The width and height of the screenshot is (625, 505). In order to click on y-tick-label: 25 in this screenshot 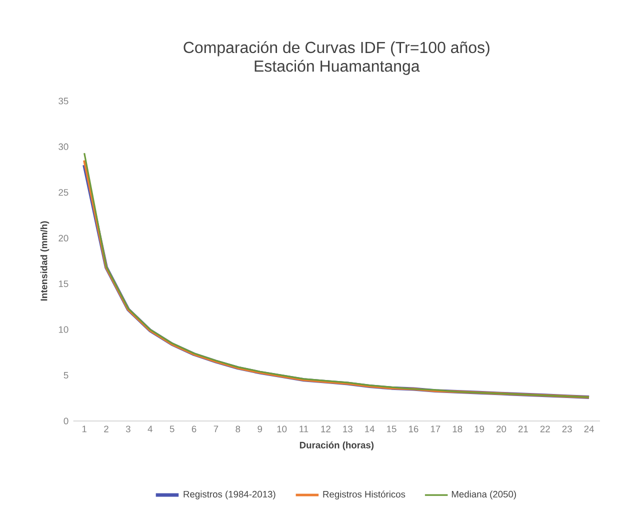, I will do `click(63, 192)`.